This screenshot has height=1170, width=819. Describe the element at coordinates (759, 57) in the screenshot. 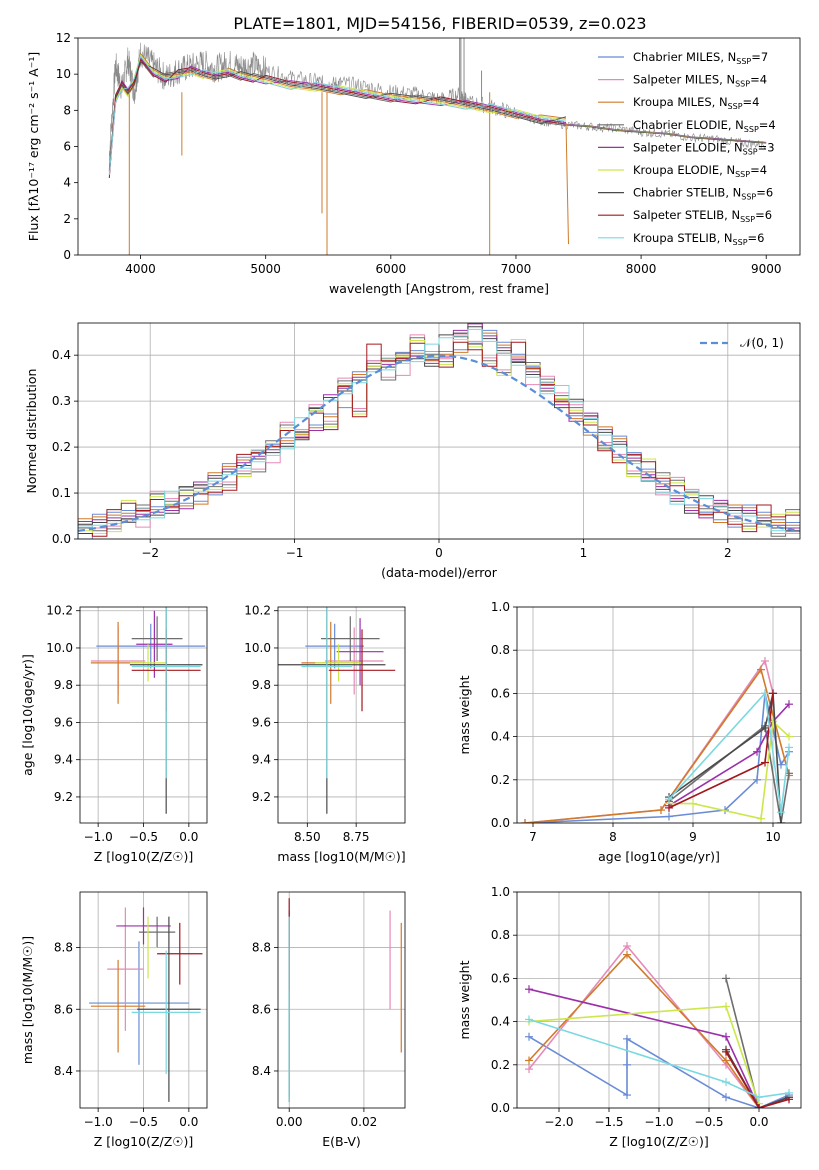

I see `legend-entry-count: =7` at that location.